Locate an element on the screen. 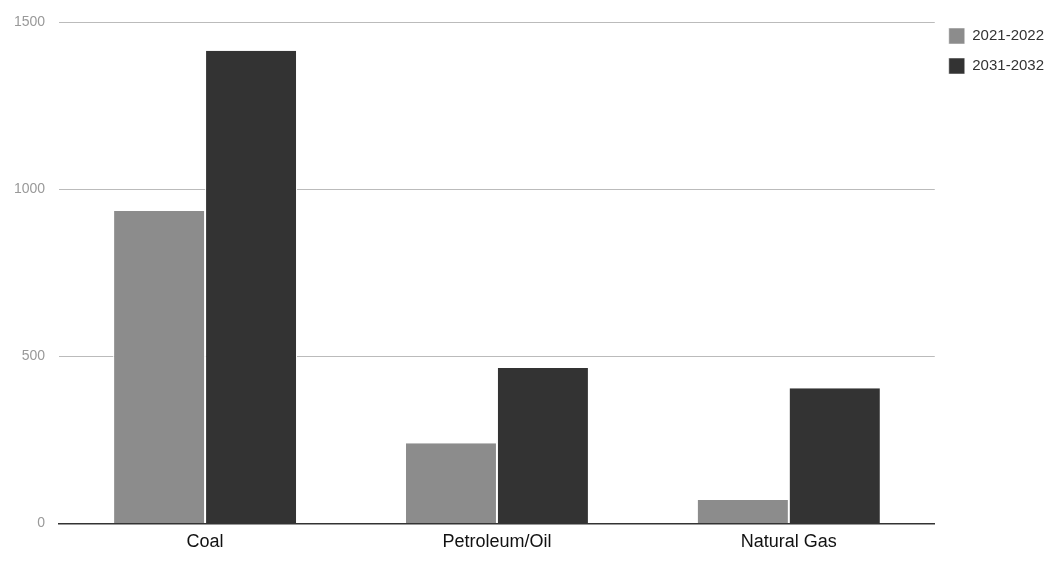 Image resolution: width=1064 pixels, height=567 pixels. x-tick-label: Petroleum/Oil is located at coordinates (497, 541).